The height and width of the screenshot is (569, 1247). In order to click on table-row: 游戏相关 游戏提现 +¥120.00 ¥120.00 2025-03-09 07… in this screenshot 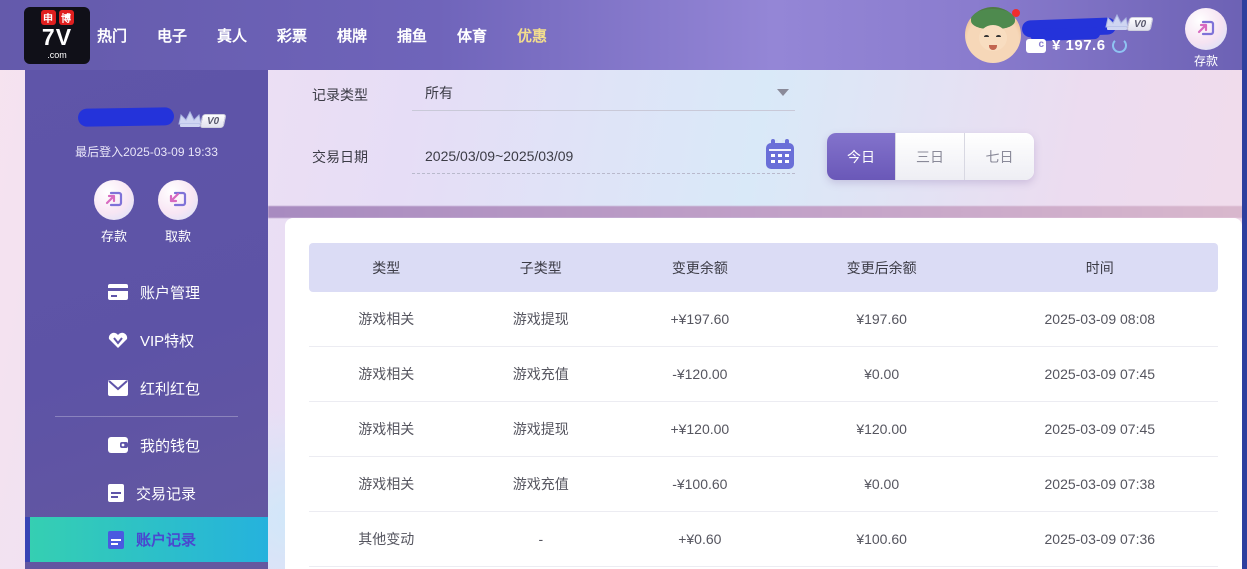, I will do `click(763, 429)`.